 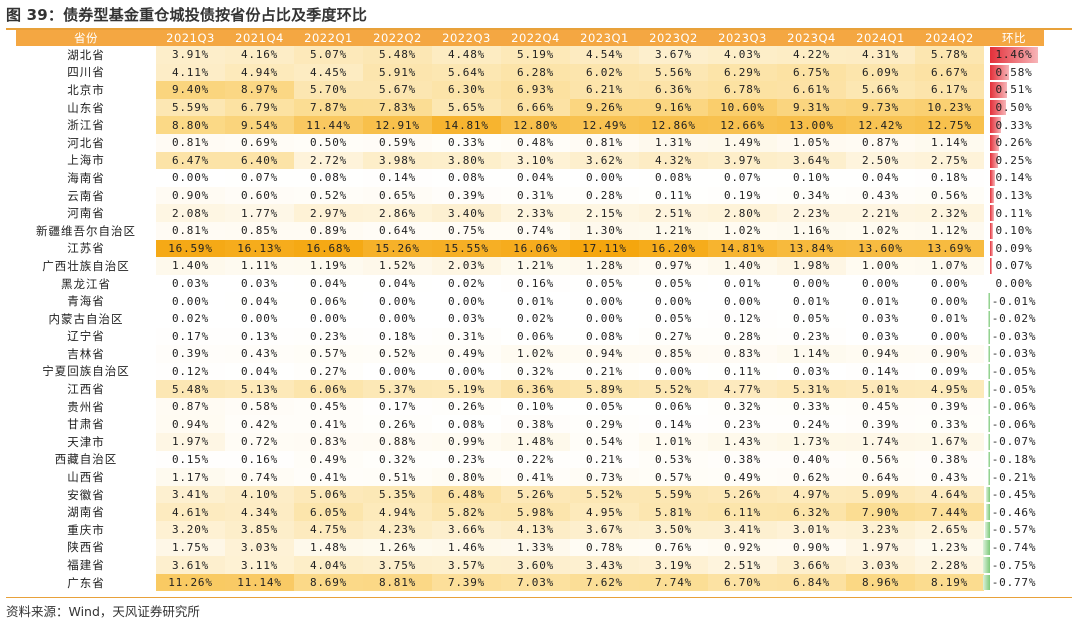 What do you see at coordinates (604, 248) in the screenshot?
I see `value-cell: 17.11%` at bounding box center [604, 248].